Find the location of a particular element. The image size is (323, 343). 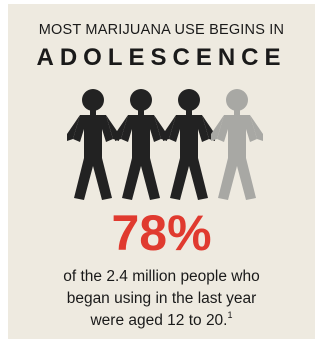

headline-line-2: ADOLESCENCE is located at coordinates (161, 57).